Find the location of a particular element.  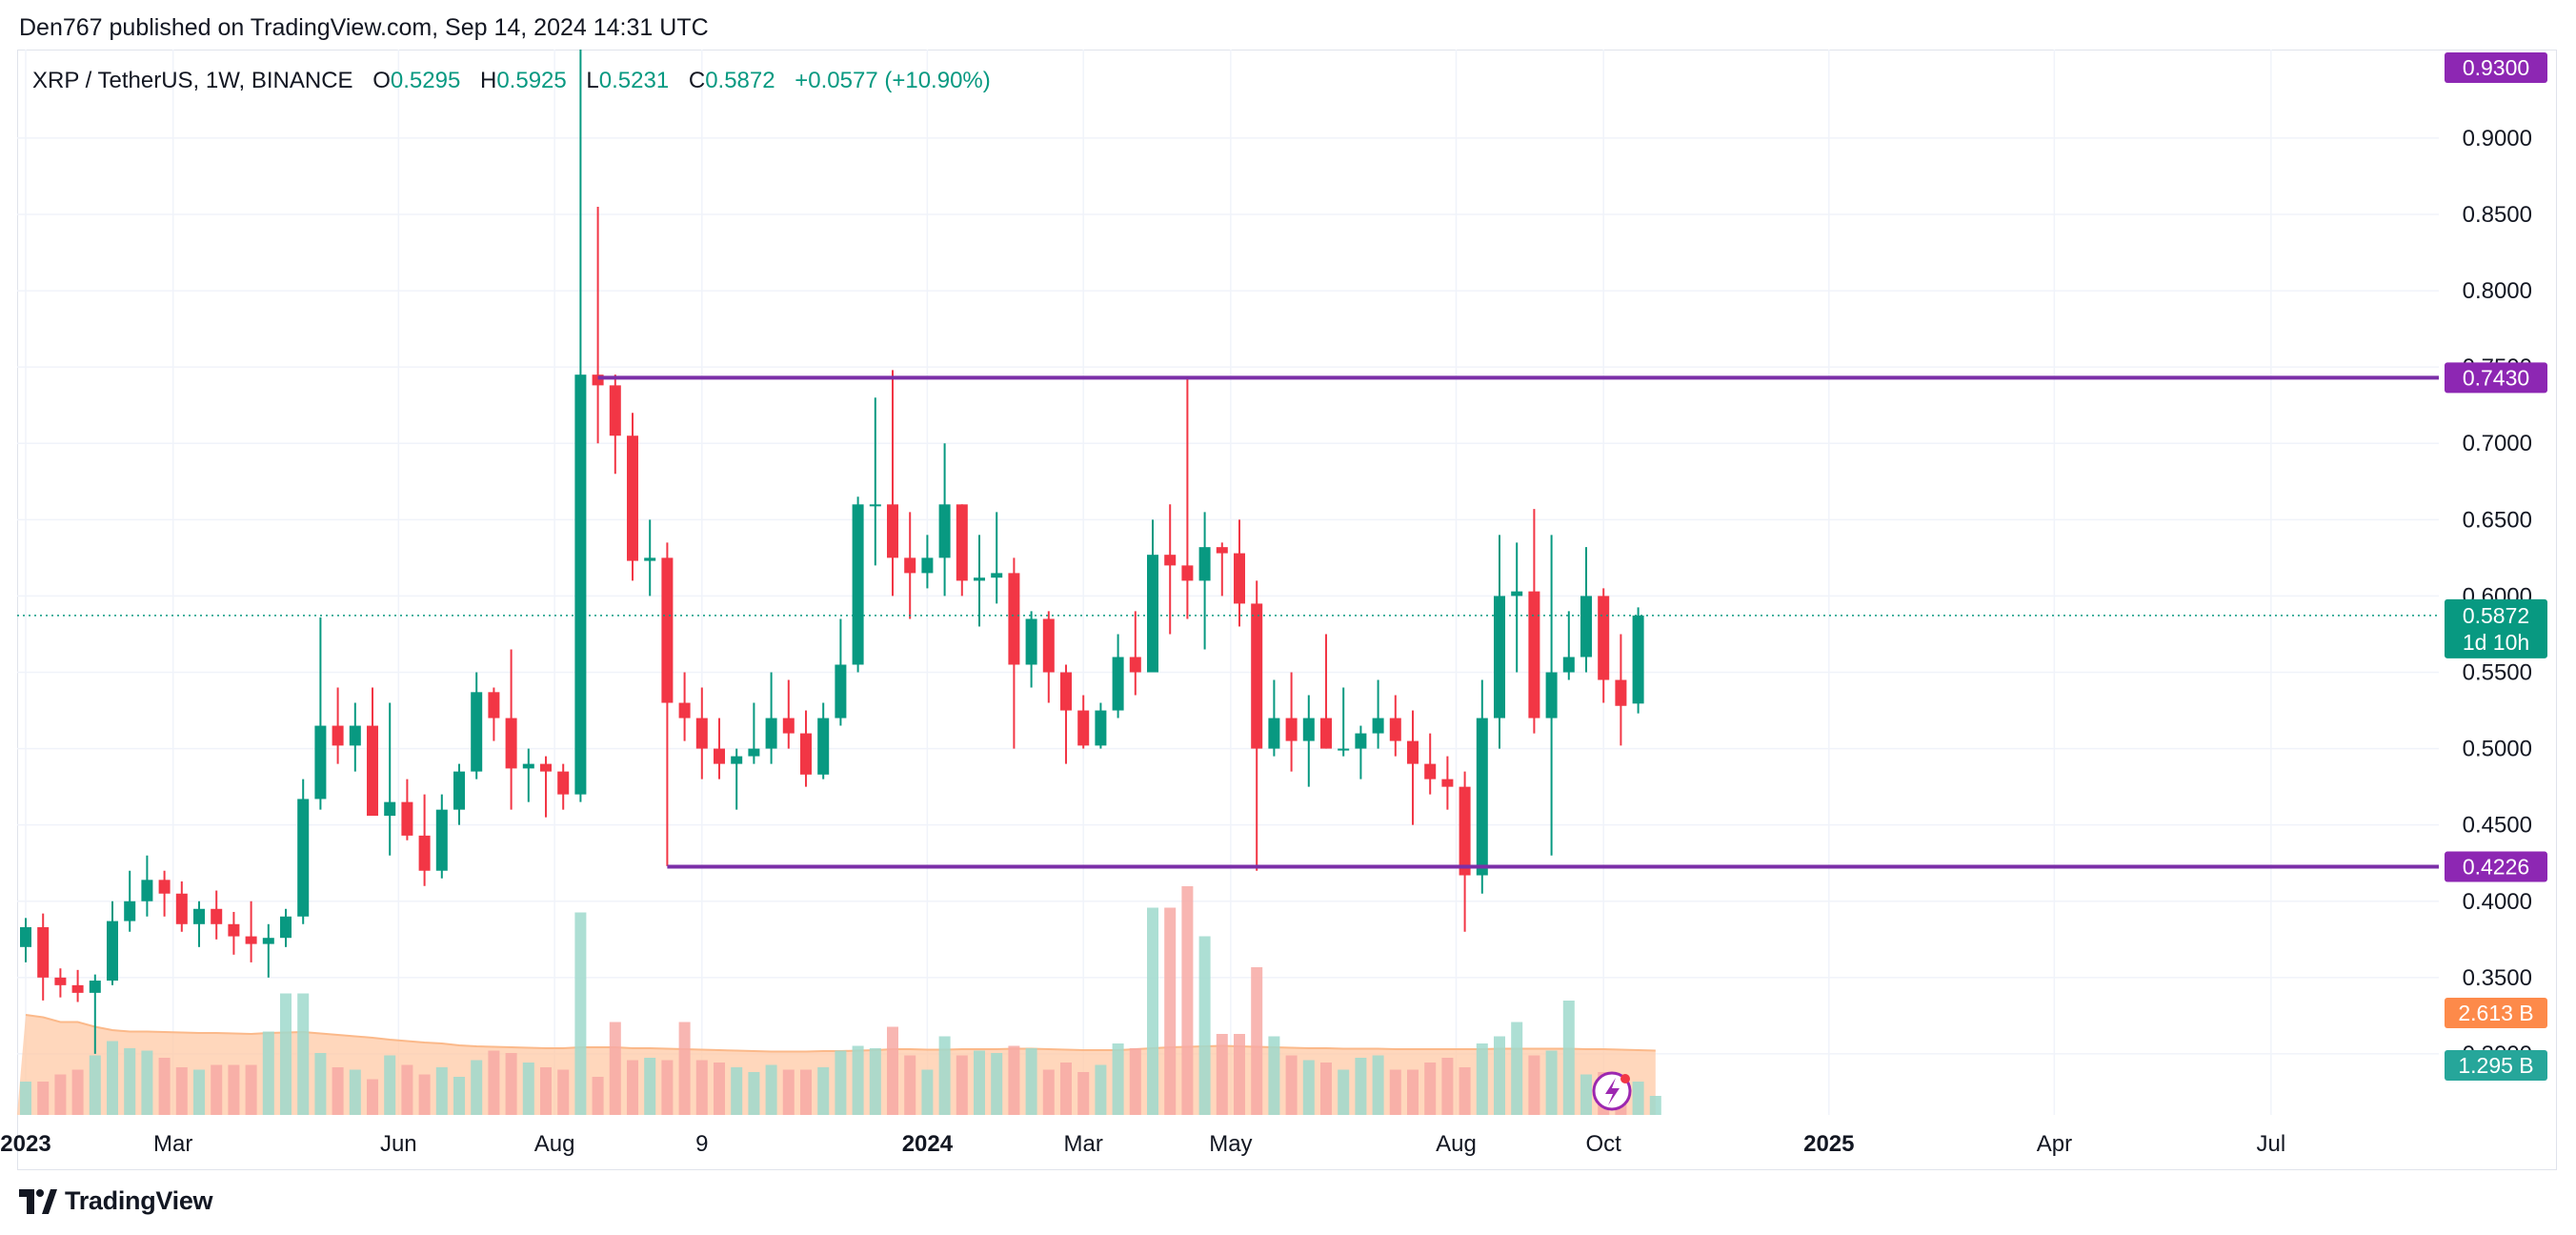

symbol-name: XRP / TetherUS, 1W, BINANCE is located at coordinates (193, 80).